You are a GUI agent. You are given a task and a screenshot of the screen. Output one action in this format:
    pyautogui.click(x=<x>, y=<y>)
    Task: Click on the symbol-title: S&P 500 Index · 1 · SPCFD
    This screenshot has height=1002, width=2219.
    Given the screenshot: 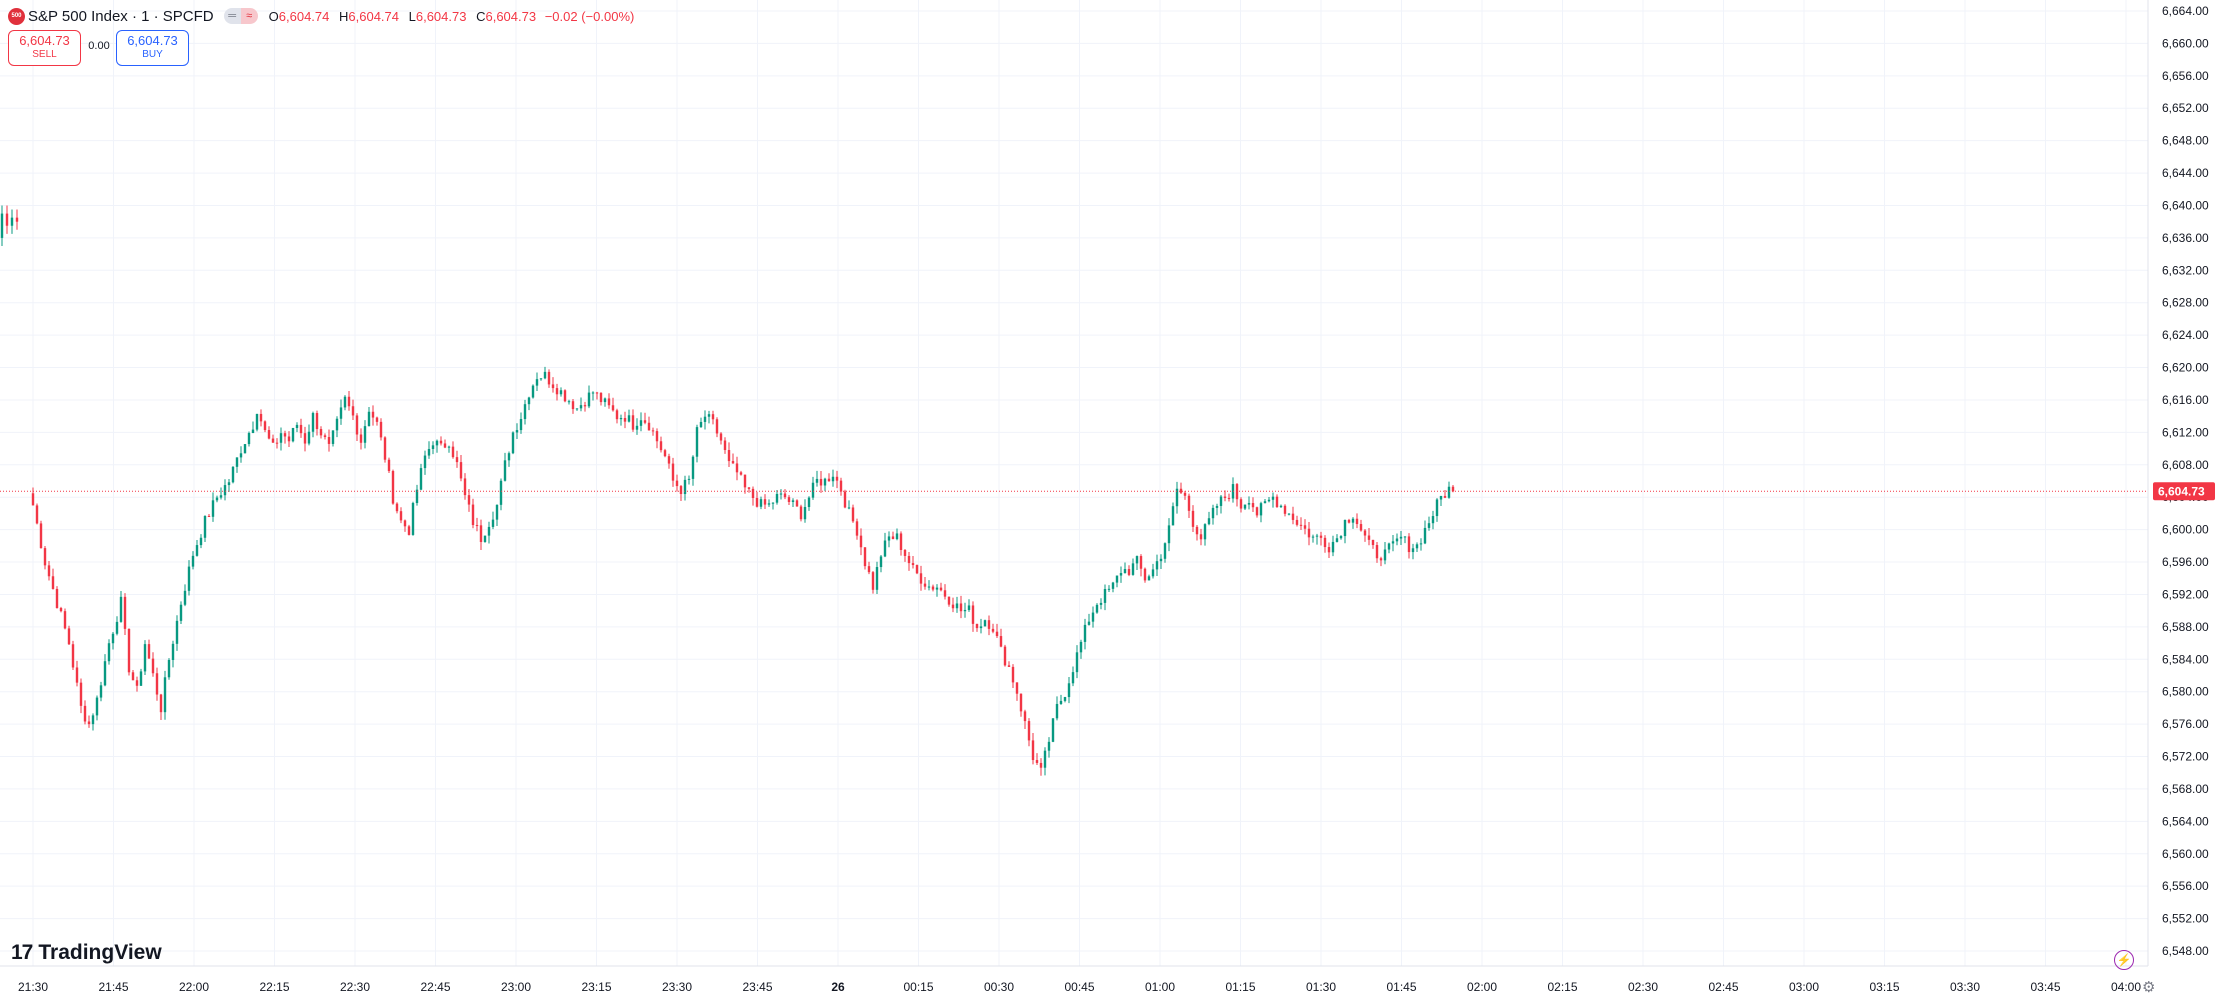 What is the action you would take?
    pyautogui.click(x=121, y=16)
    